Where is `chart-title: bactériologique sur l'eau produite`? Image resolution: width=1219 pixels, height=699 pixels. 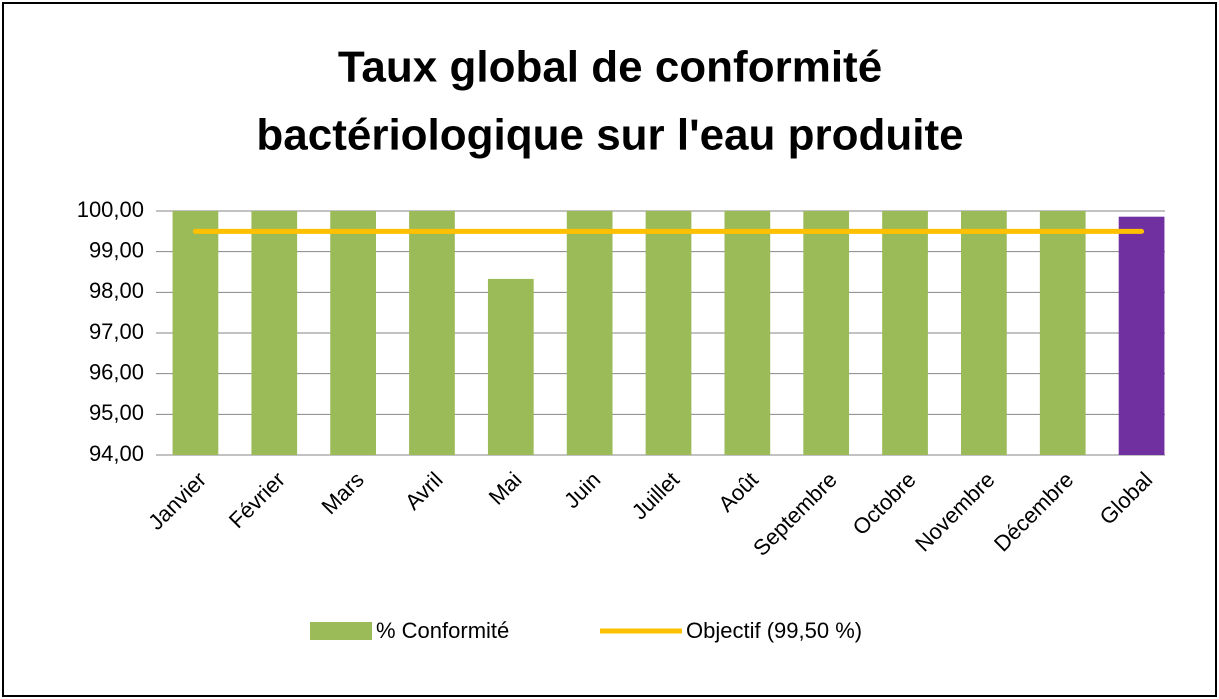 chart-title: bactériologique sur l'eau produite is located at coordinates (609, 135).